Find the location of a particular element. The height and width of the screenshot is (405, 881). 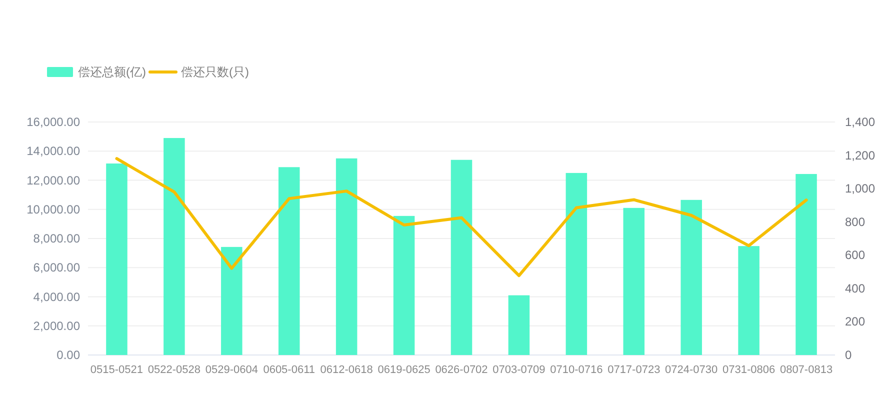

y2-tick-label: 600 is located at coordinates (855, 255).